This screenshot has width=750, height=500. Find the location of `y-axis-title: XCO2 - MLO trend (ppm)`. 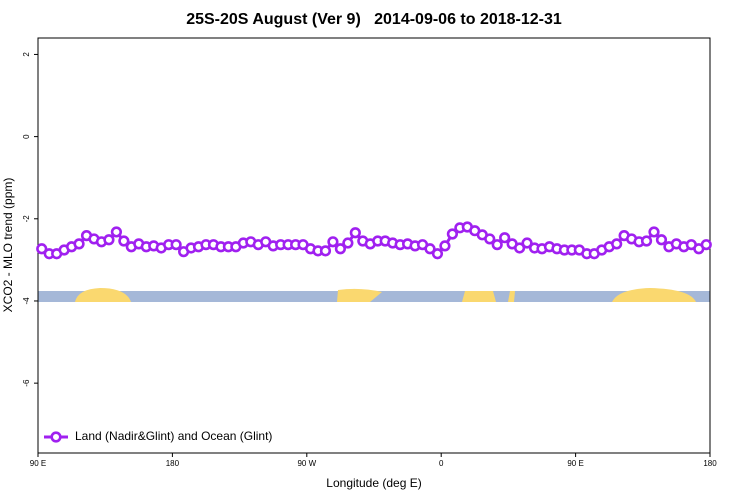

y-axis-title: XCO2 - MLO trend (ppm) is located at coordinates (8, 245).